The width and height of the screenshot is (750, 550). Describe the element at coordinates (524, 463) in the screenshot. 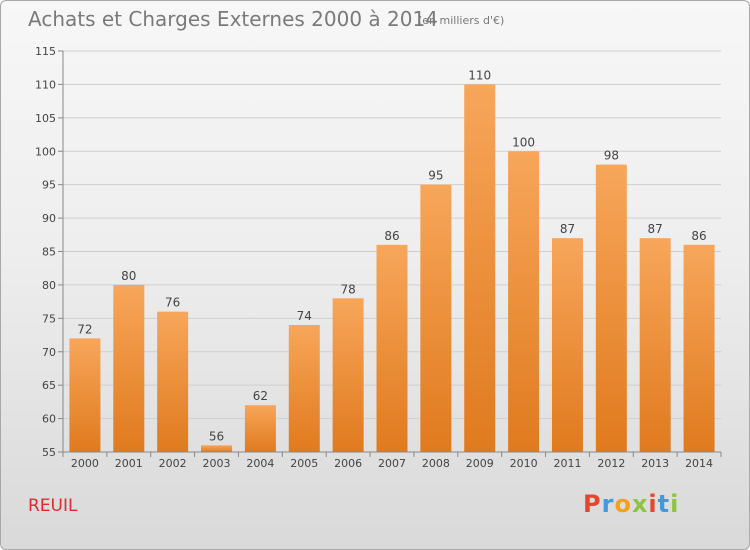

I see `x-tick-label: 2010` at that location.